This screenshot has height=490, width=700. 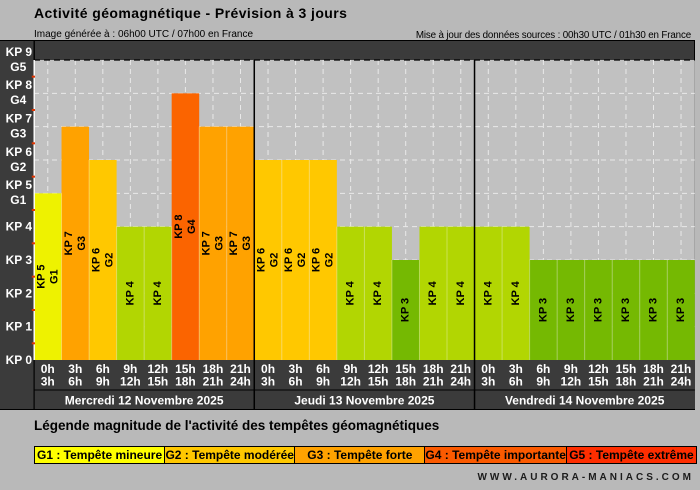 What do you see at coordinates (19, 52) in the screenshot?
I see `svg-text: KP 9` at bounding box center [19, 52].